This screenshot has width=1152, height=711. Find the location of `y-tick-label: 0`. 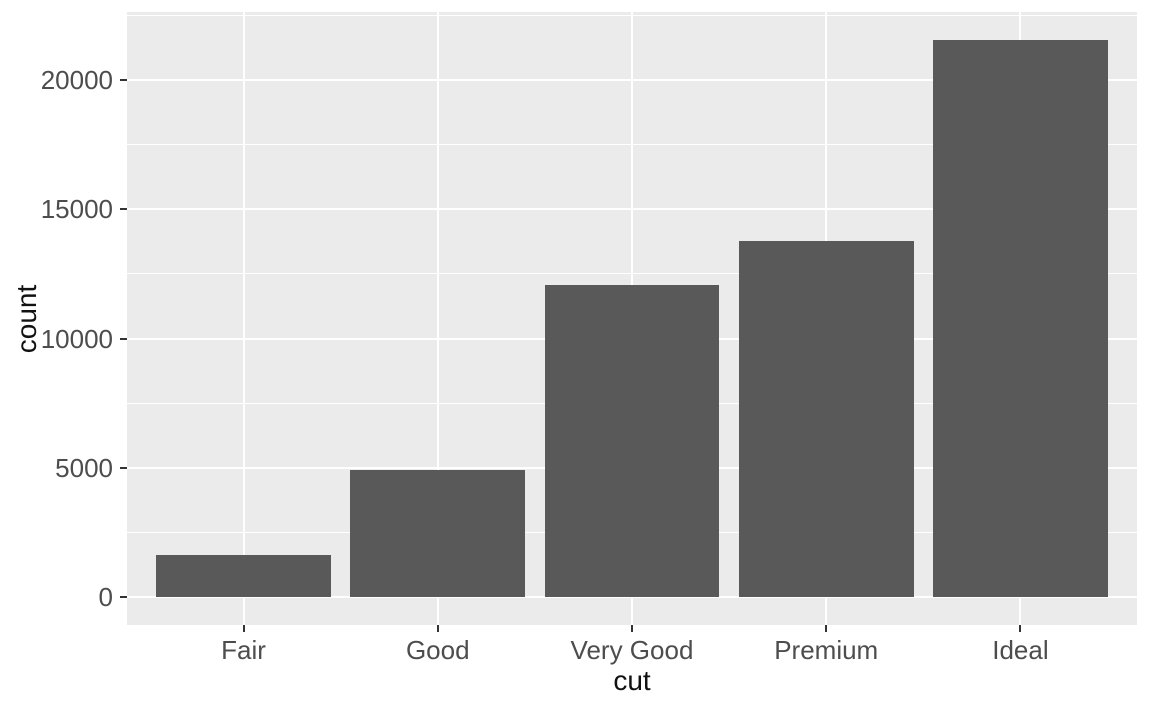

y-tick-label: 0 is located at coordinates (105, 597).